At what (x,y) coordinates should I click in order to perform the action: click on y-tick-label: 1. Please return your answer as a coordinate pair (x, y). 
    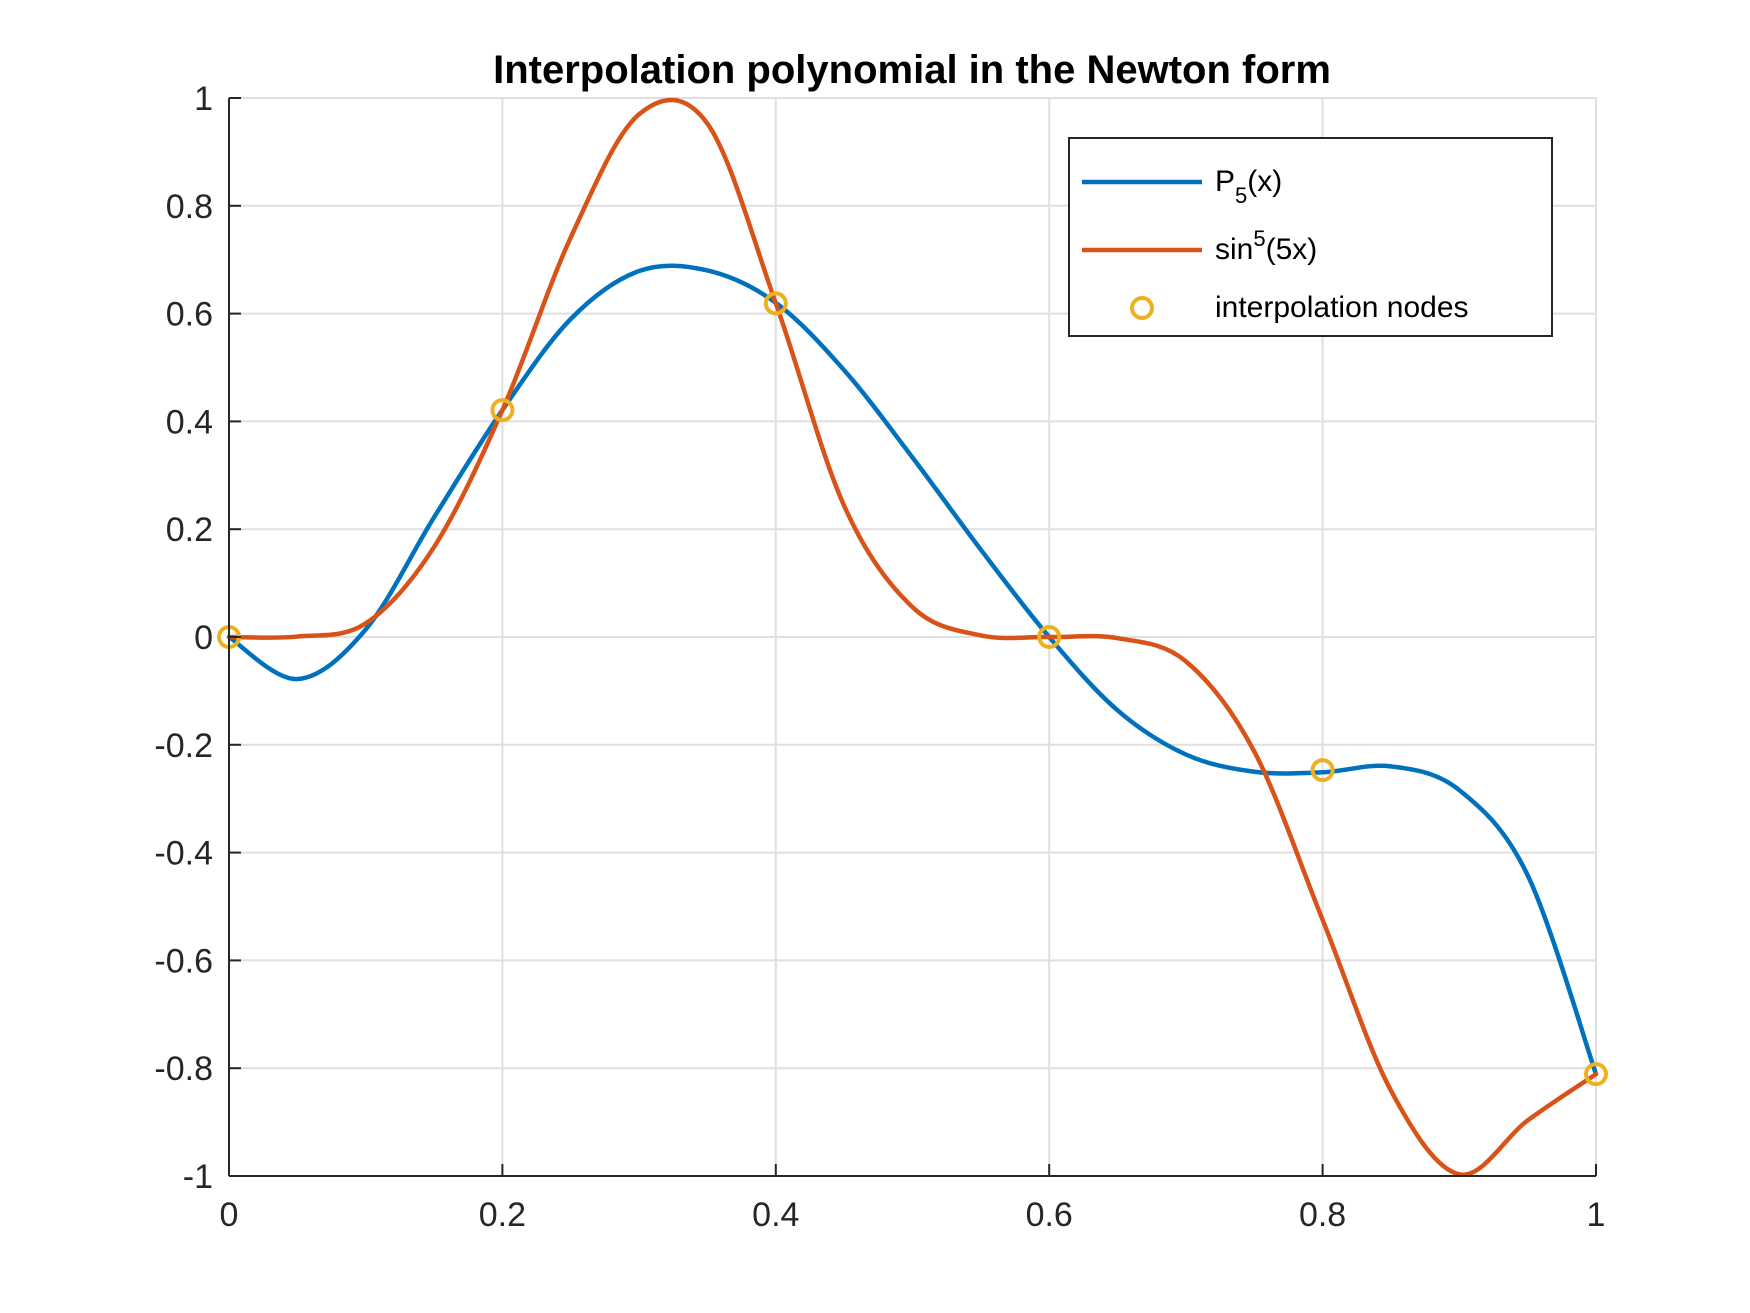
    Looking at the image, I should click on (203, 99).